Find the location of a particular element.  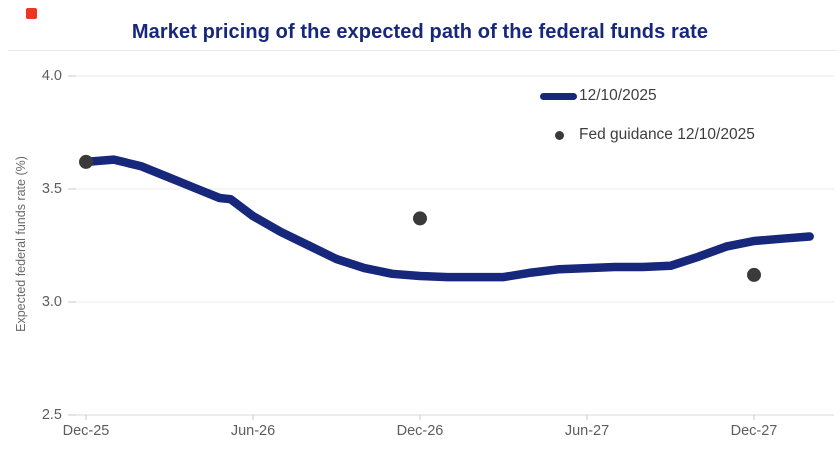

dot-swatch-icon is located at coordinates (559, 135).